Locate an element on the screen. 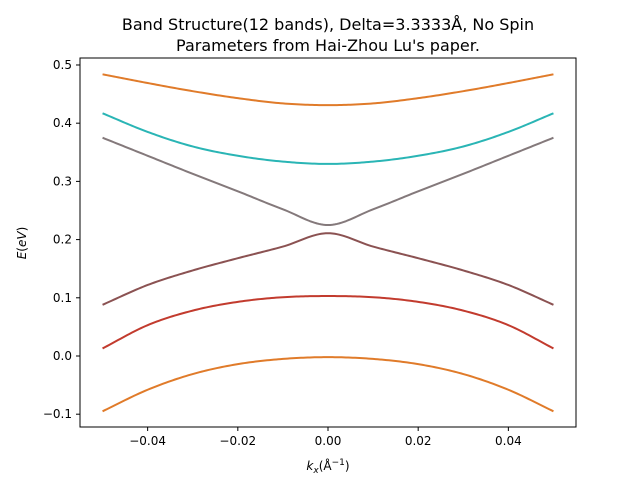 Image resolution: width=640 pixels, height=480 pixels. y-axis-label: E(eV) is located at coordinates (22, 243).